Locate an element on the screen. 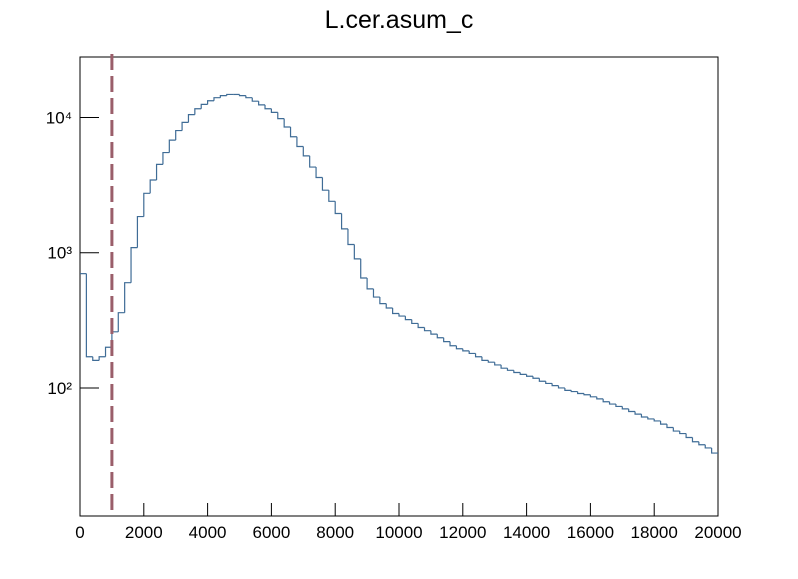 Image resolution: width=798 pixels, height=579 pixels. x-tick-label: 20000 is located at coordinates (717, 532).